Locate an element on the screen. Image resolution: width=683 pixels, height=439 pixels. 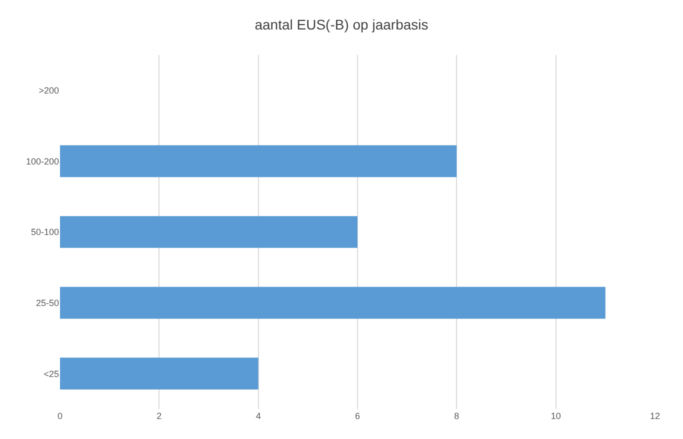
x-tick-label: 0 is located at coordinates (60, 416).